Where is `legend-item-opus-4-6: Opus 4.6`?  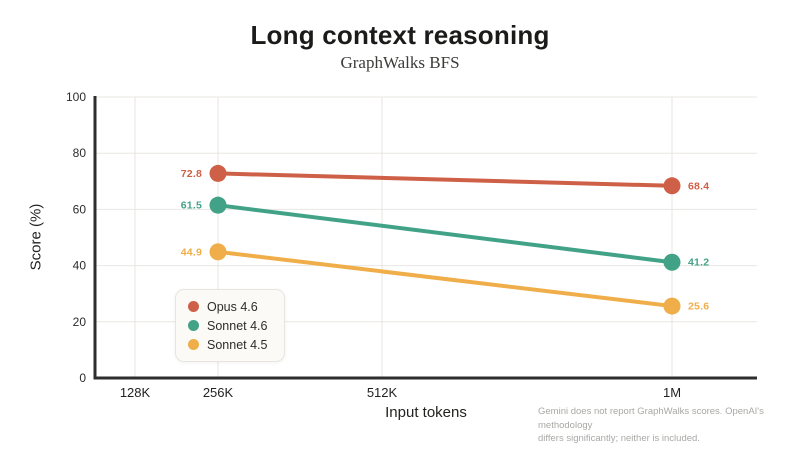 legend-item-opus-4-6: Opus 4.6 is located at coordinates (227, 306).